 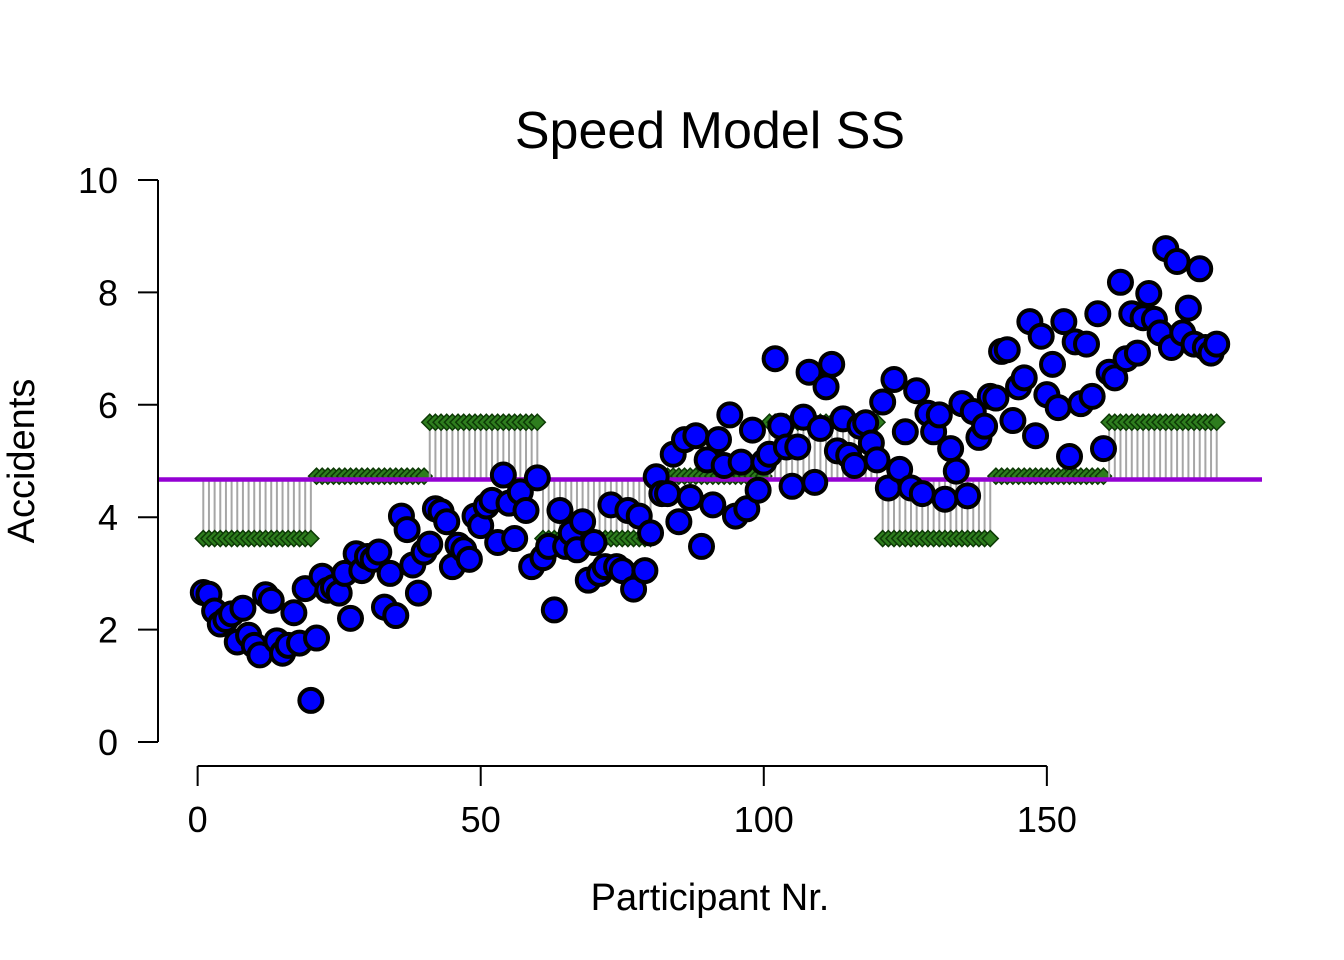 What do you see at coordinates (98, 180) in the screenshot?
I see `y-tick-label: 10` at bounding box center [98, 180].